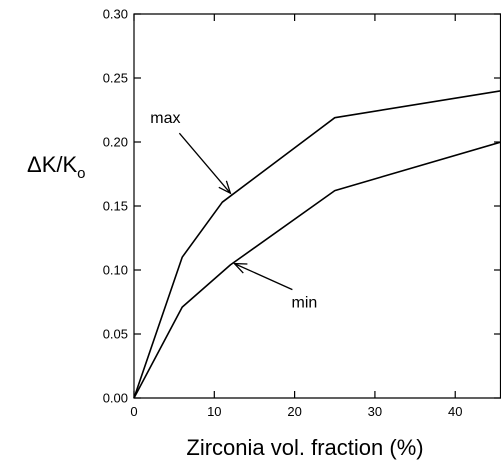 The height and width of the screenshot is (468, 501). What do you see at coordinates (115, 78) in the screenshot?
I see `y-tick-label: 0.25` at bounding box center [115, 78].